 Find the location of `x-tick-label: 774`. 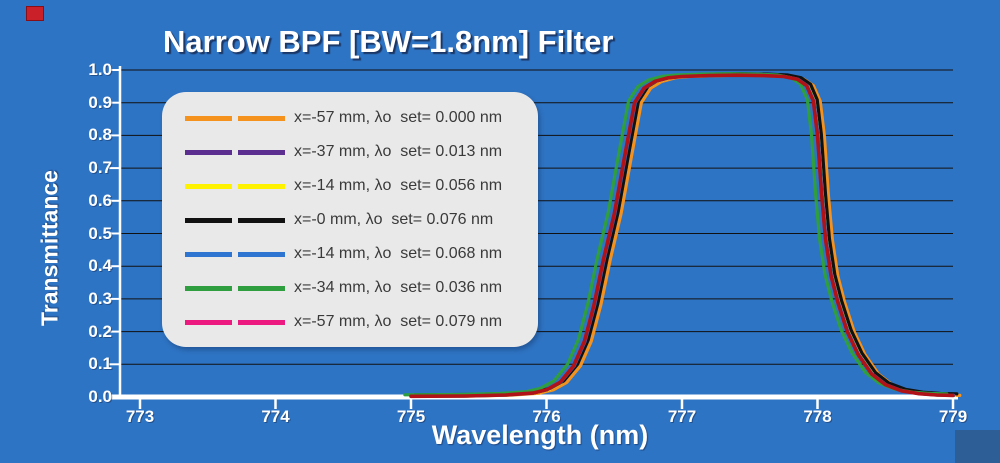

x-tick-label: 774 is located at coordinates (275, 416).